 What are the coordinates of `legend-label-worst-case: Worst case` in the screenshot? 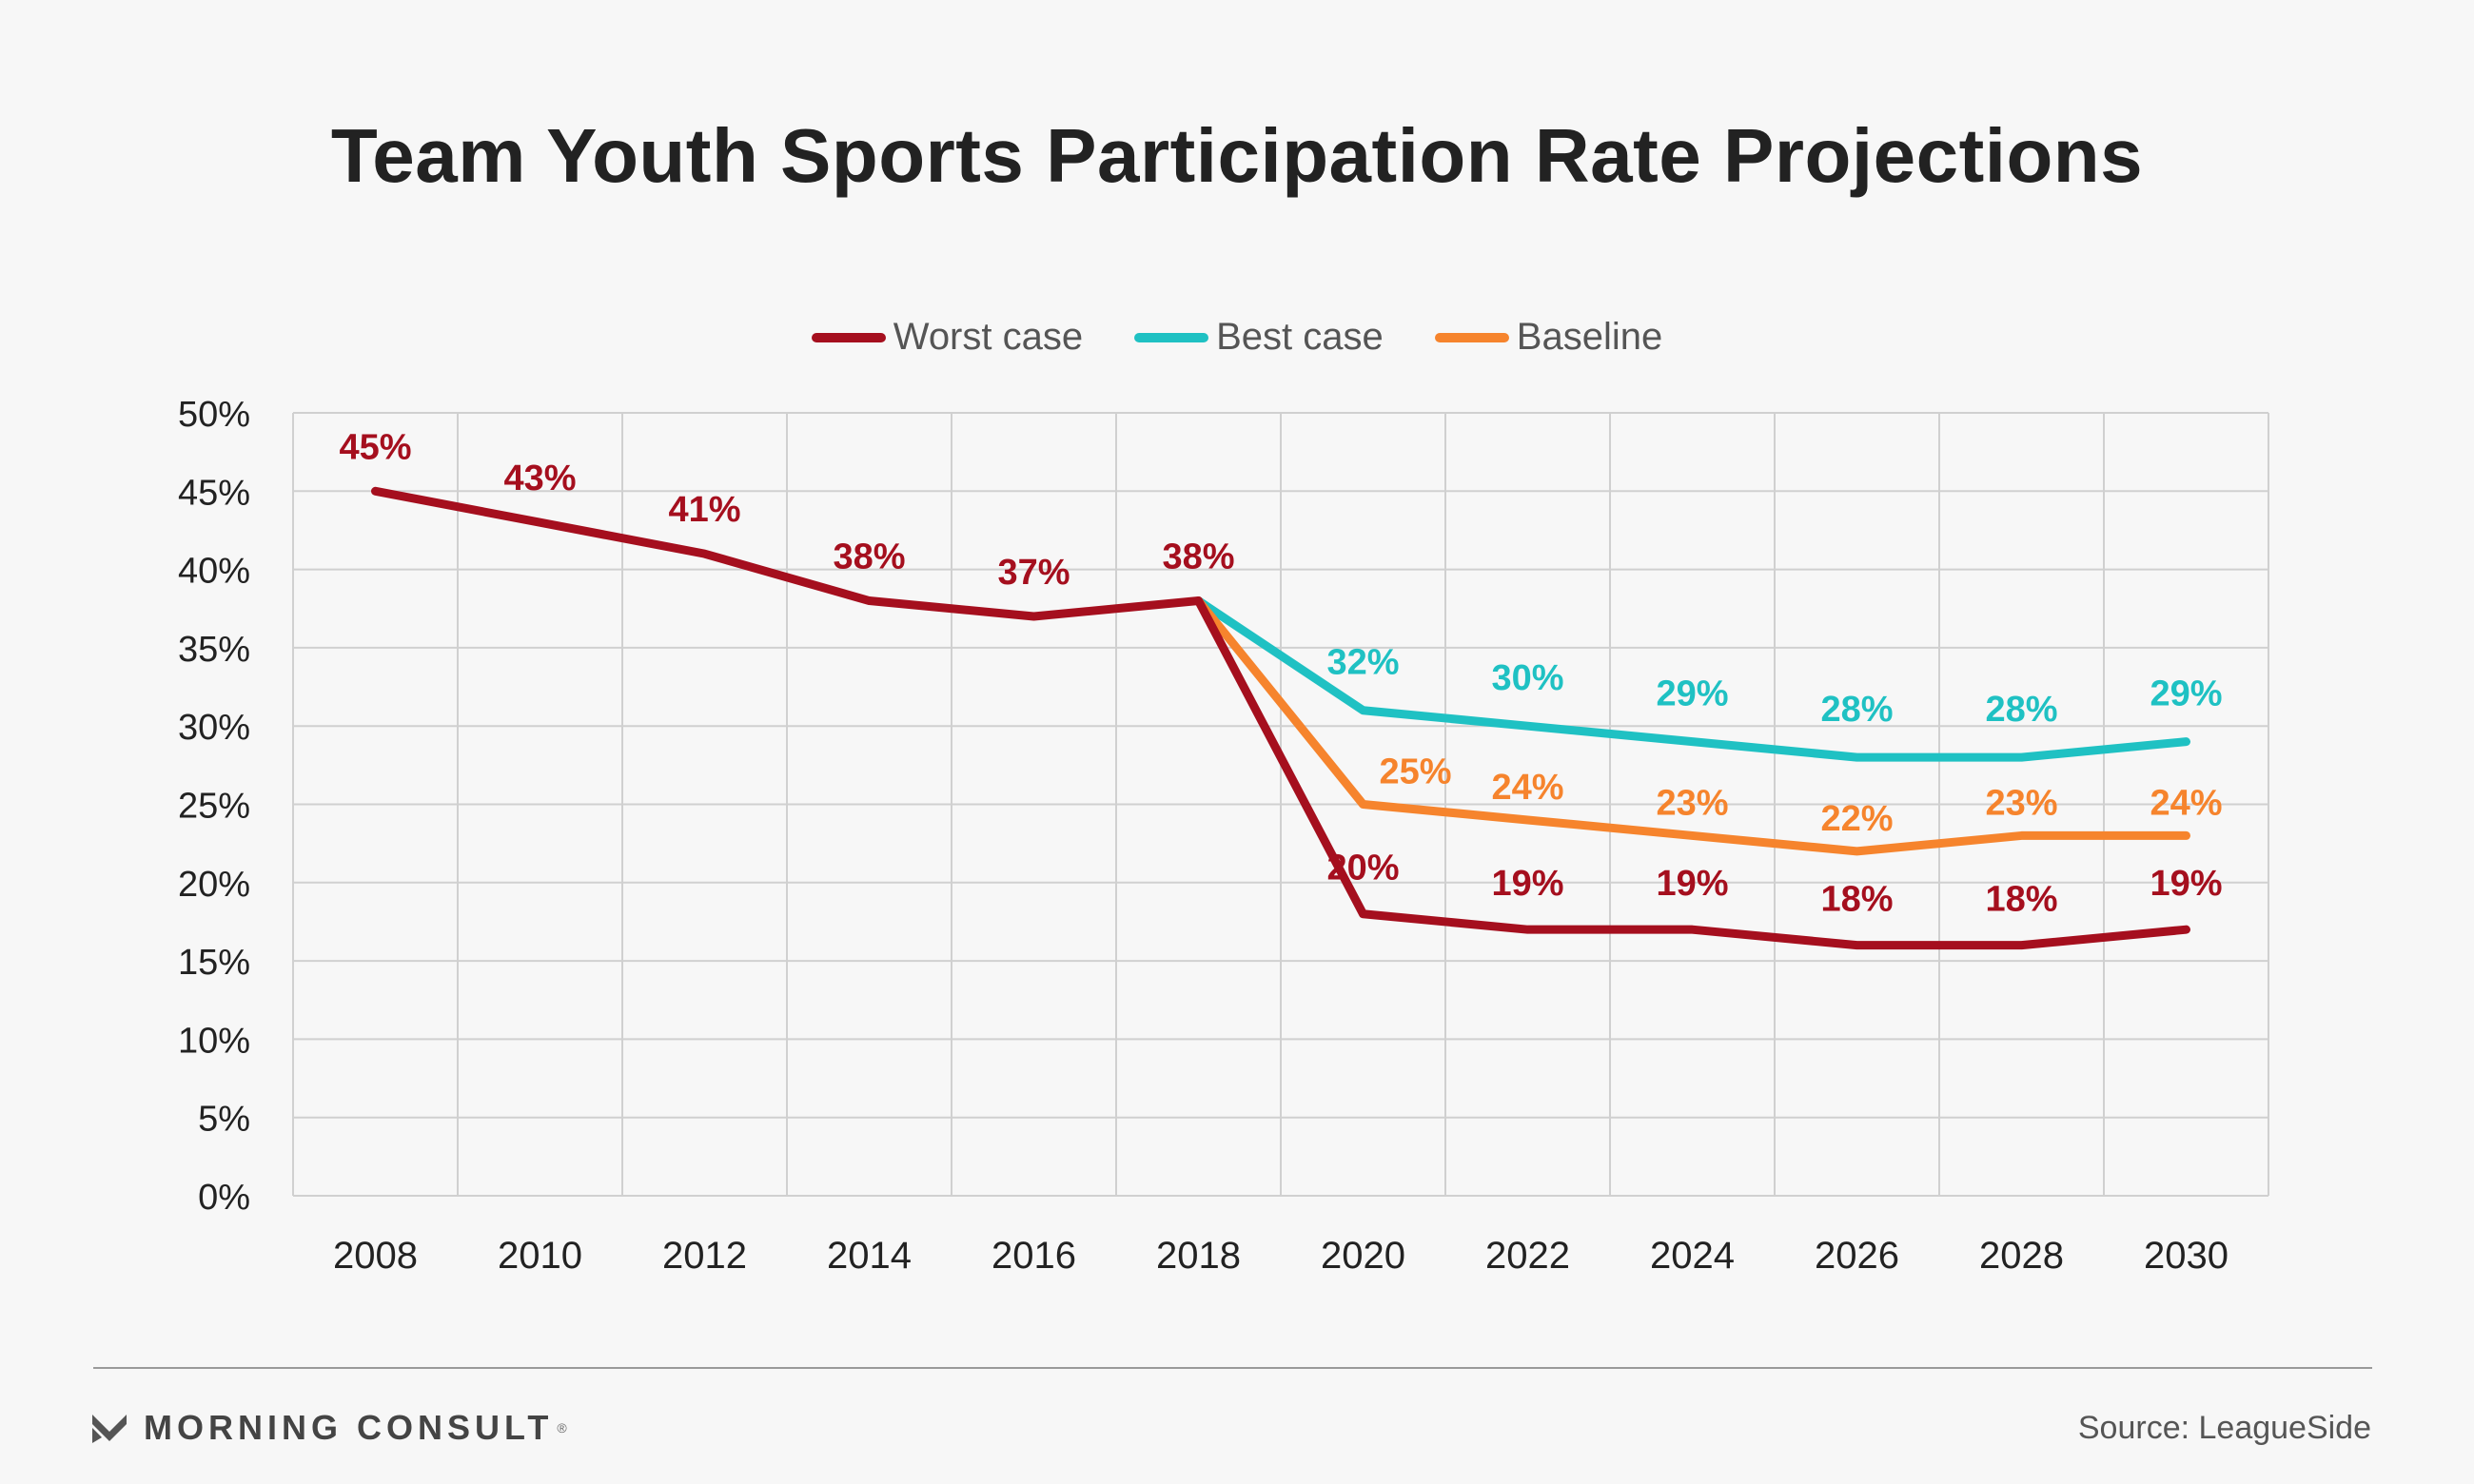 It's located at (989, 337).